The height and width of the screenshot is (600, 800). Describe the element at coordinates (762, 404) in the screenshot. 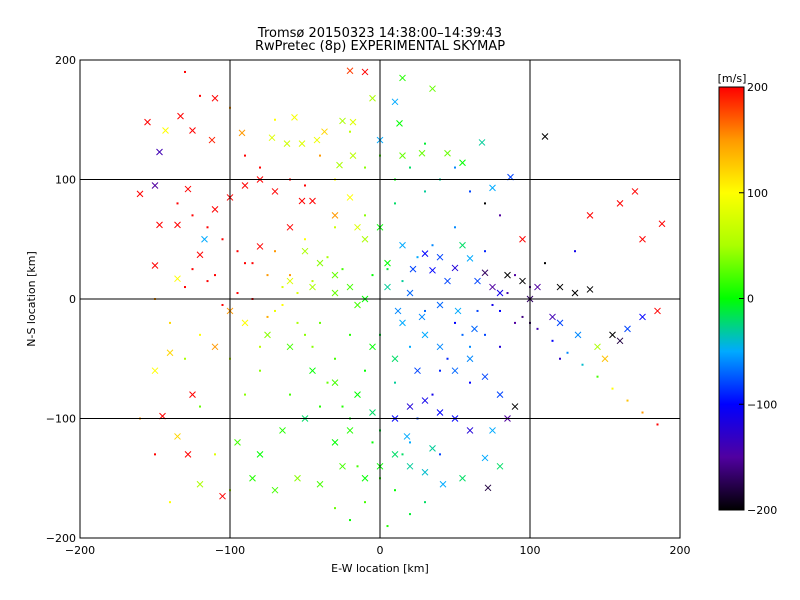

I see `colorbar-tick-label: −100` at that location.